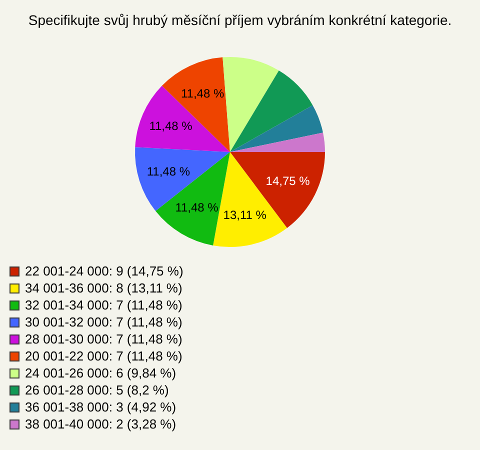 Image resolution: width=480 pixels, height=450 pixels. What do you see at coordinates (240, 20) in the screenshot?
I see `chart-title: Specifikujte svůj hrubý měsíční příjem vybráním konkrétní kategorie.` at bounding box center [240, 20].